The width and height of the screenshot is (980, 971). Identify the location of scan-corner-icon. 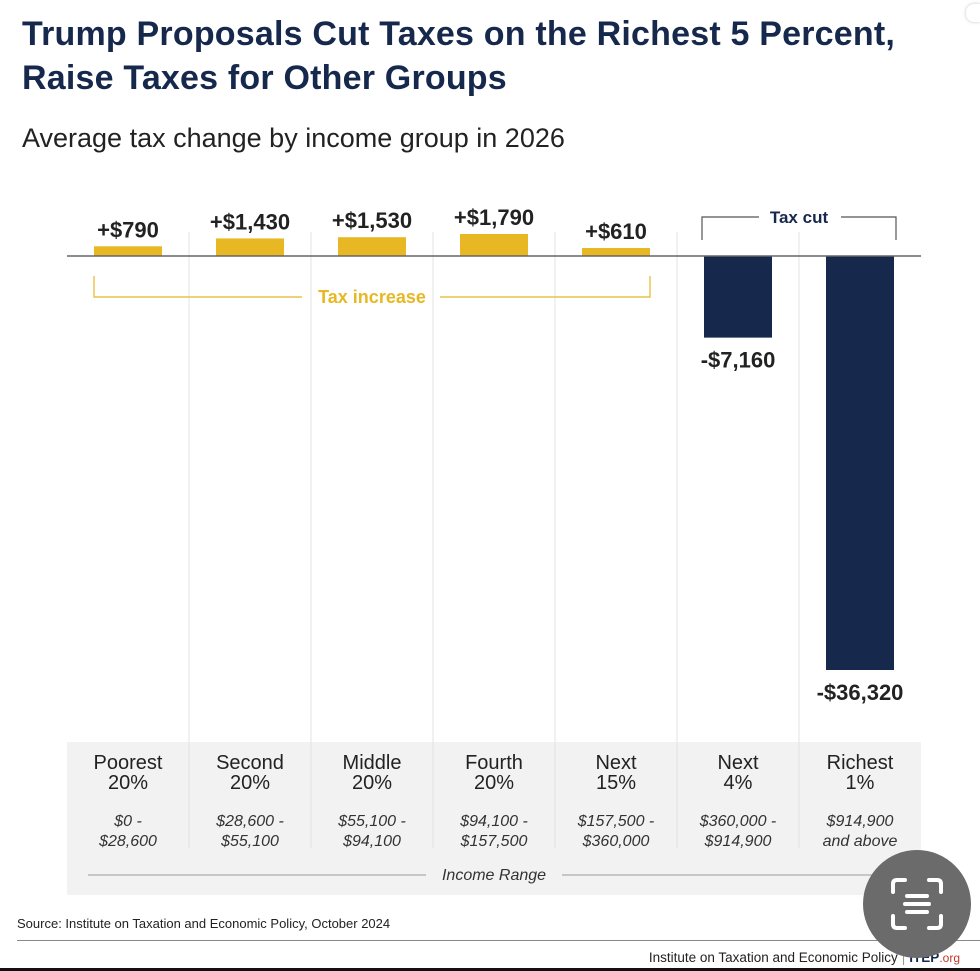
(973, 13).